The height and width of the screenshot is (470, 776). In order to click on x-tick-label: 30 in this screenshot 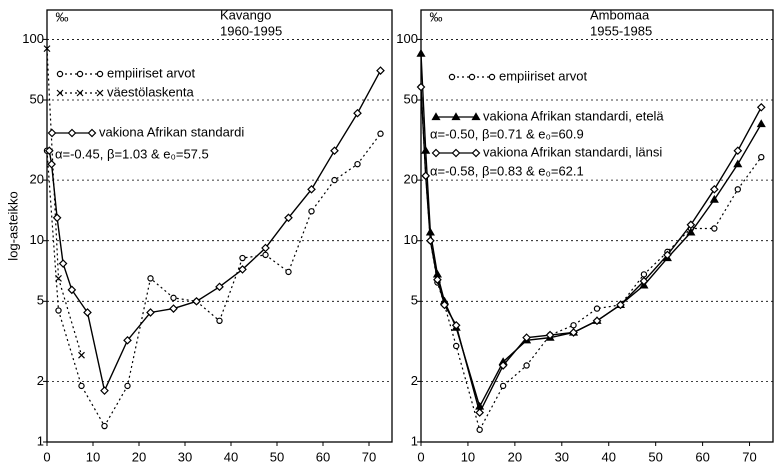, I will do `click(562, 456)`.